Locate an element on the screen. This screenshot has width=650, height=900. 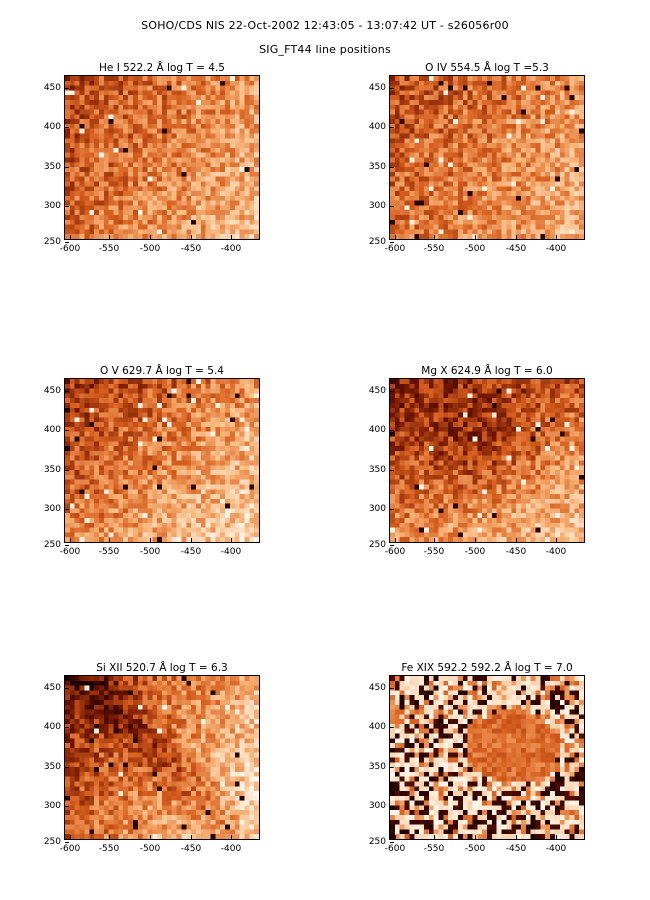
panel-title: Si XII 520.7 Å log T = 6.3 is located at coordinates (162, 668).